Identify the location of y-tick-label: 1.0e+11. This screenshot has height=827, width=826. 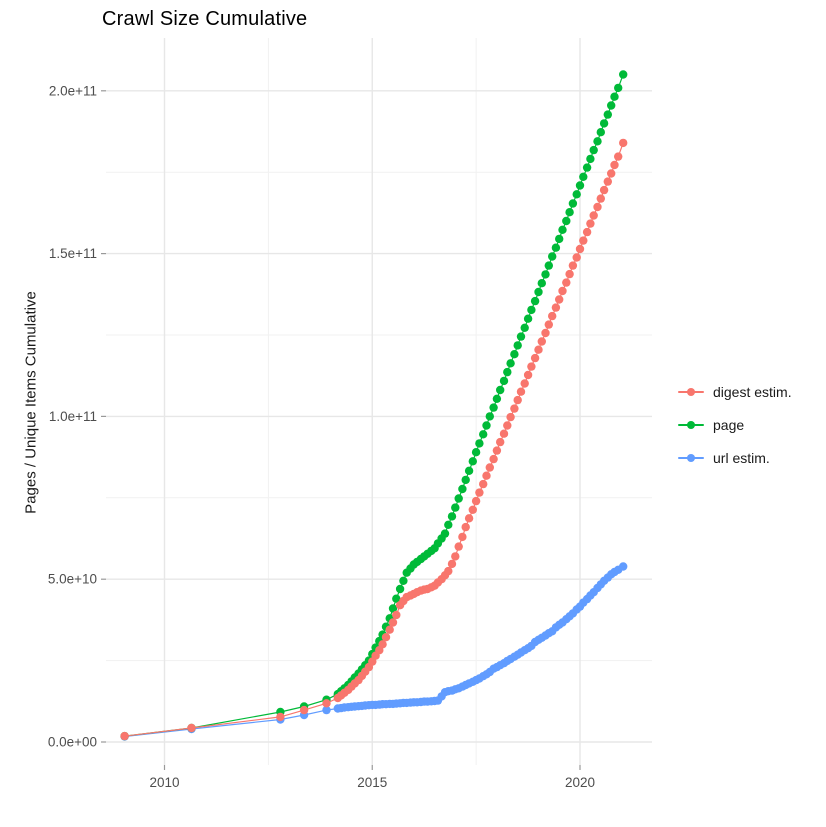
(73, 416).